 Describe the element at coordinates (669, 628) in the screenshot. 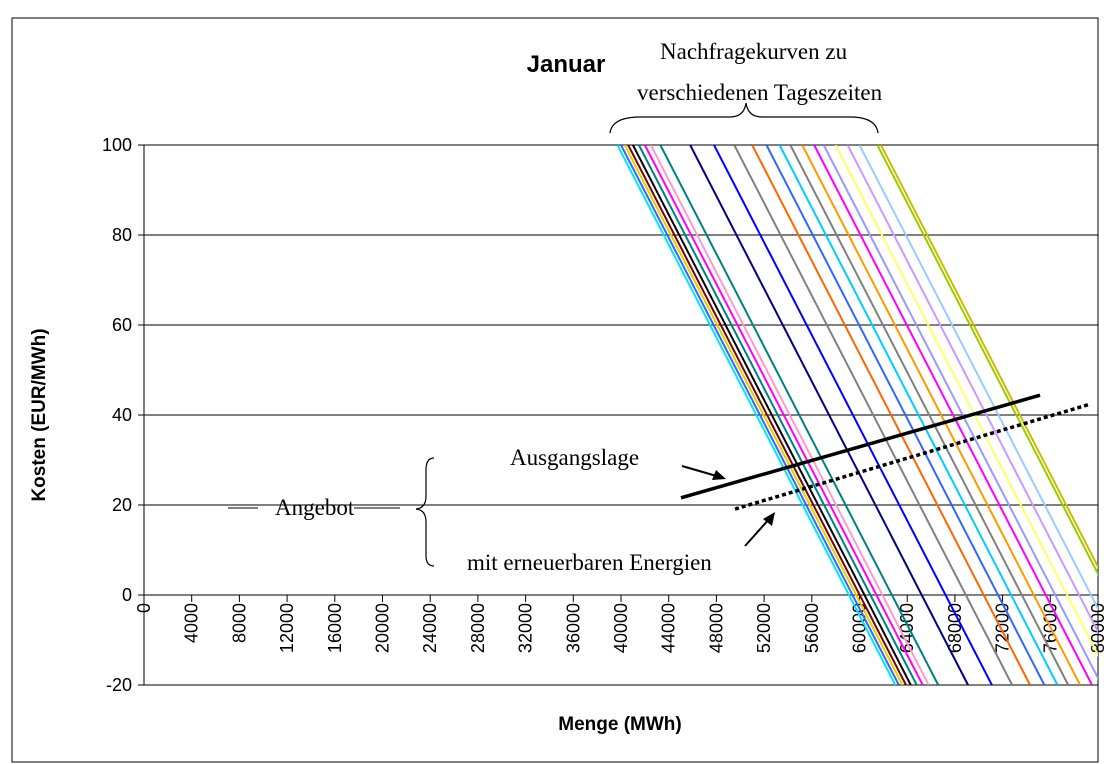

I see `x-tick-label: 44000` at that location.